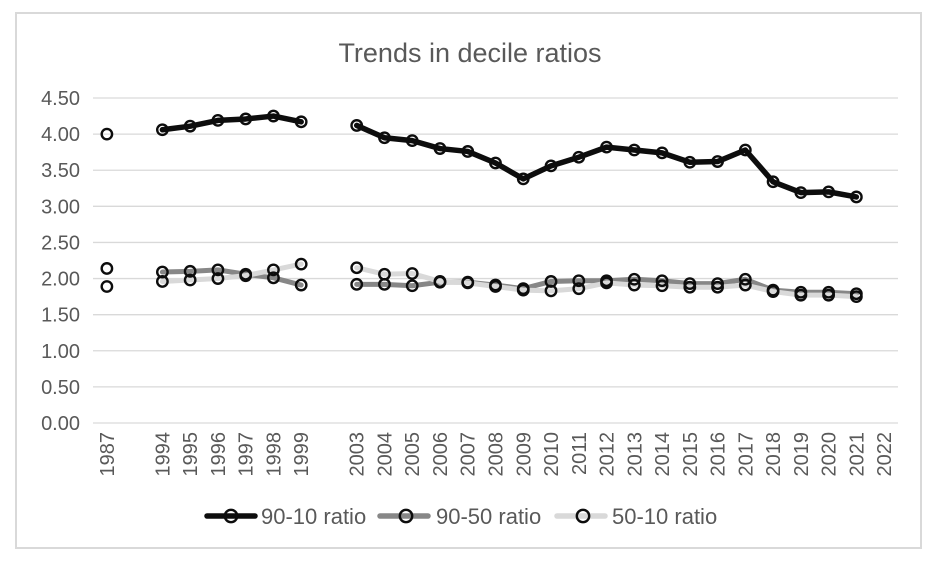 Image resolution: width=948 pixels, height=570 pixels. I want to click on x-tick-label: 1998, so click(274, 454).